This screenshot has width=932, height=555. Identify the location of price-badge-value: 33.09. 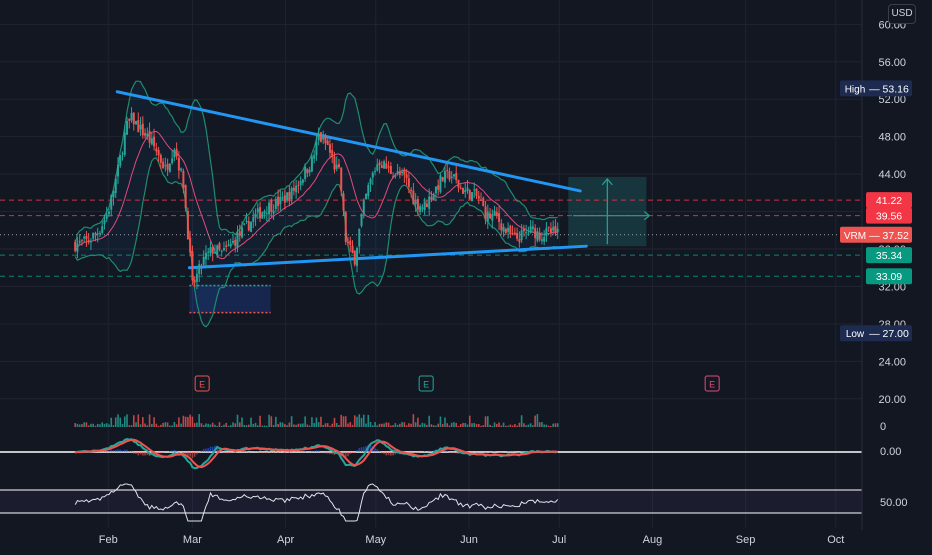
(889, 277).